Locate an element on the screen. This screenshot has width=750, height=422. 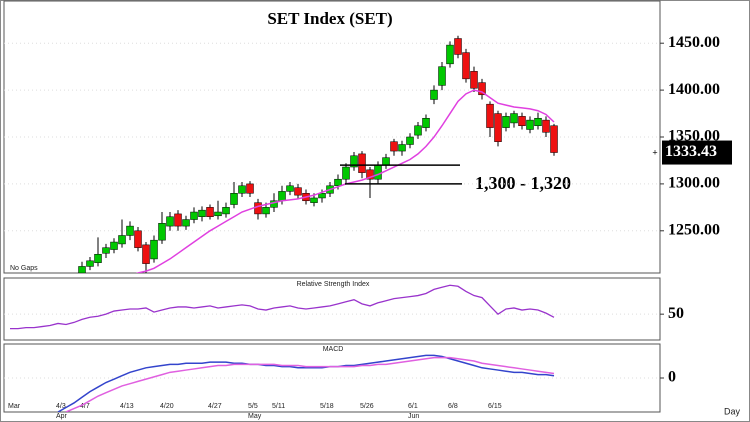
x-tick-label: 6/1 is located at coordinates (413, 406).